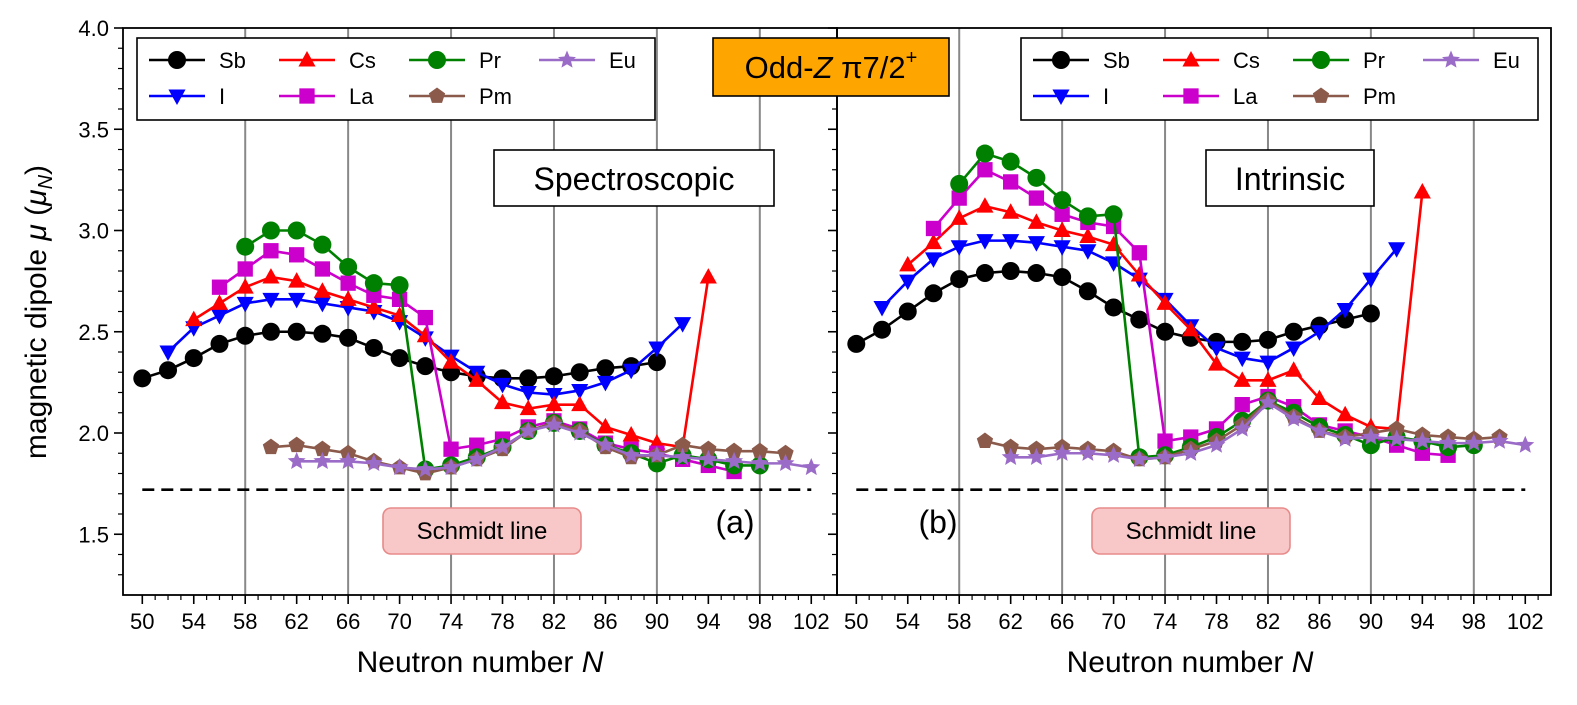 This screenshot has width=1577, height=705. Describe the element at coordinates (194, 621) in the screenshot. I see `panel-a-x-tick-label-54: 54` at that location.